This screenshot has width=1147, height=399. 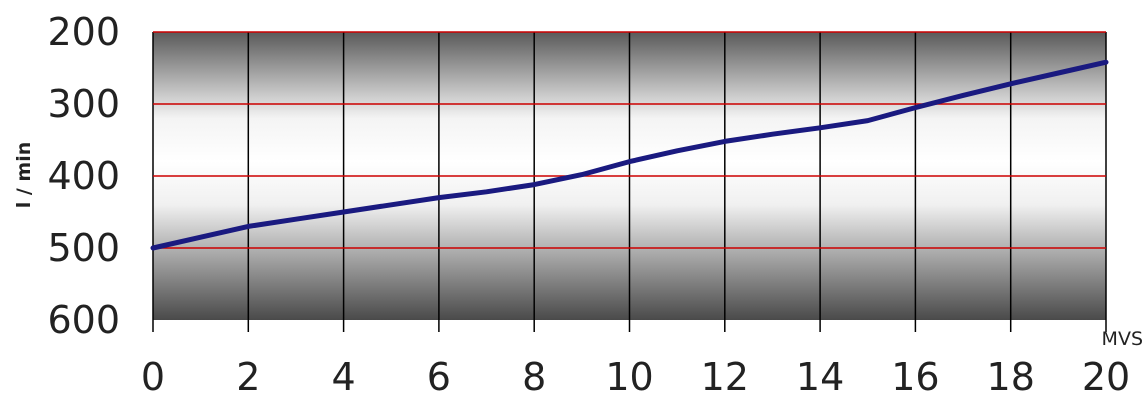 I want to click on x-tick-label: 16, so click(x=915, y=377).